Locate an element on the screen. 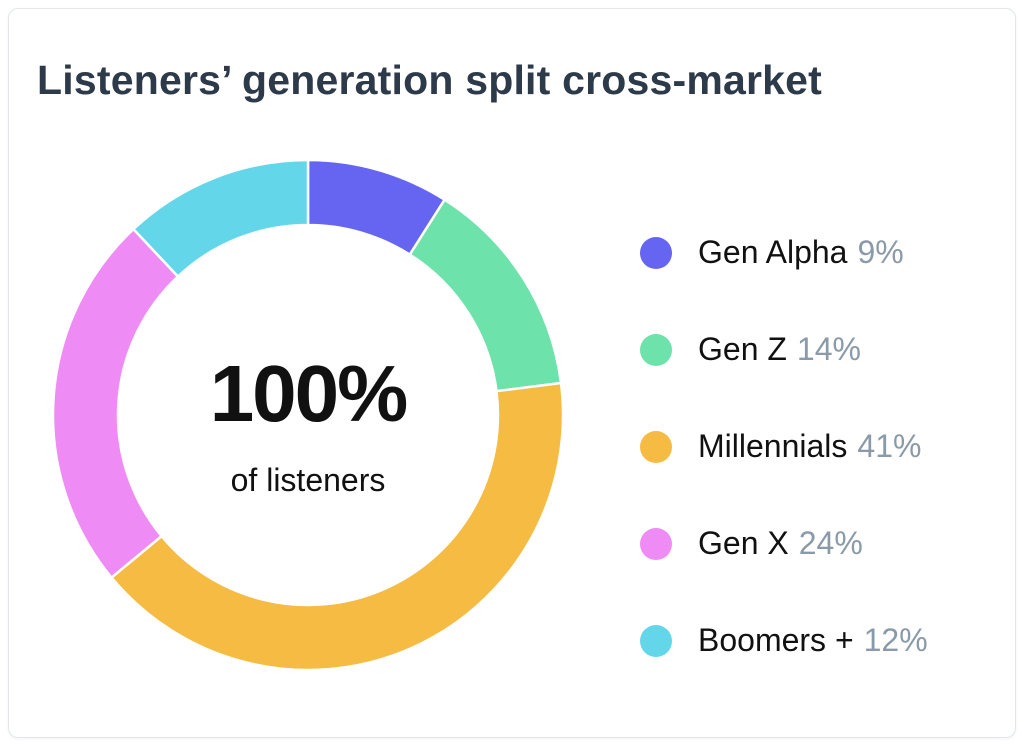  legend-value: 14% is located at coordinates (828, 349).